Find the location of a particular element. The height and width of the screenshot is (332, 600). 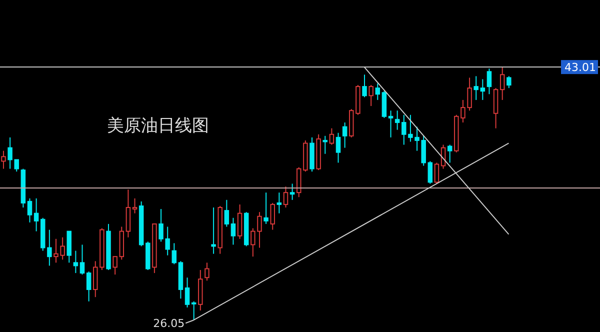

text: 美原油日线图 is located at coordinates (158, 126).